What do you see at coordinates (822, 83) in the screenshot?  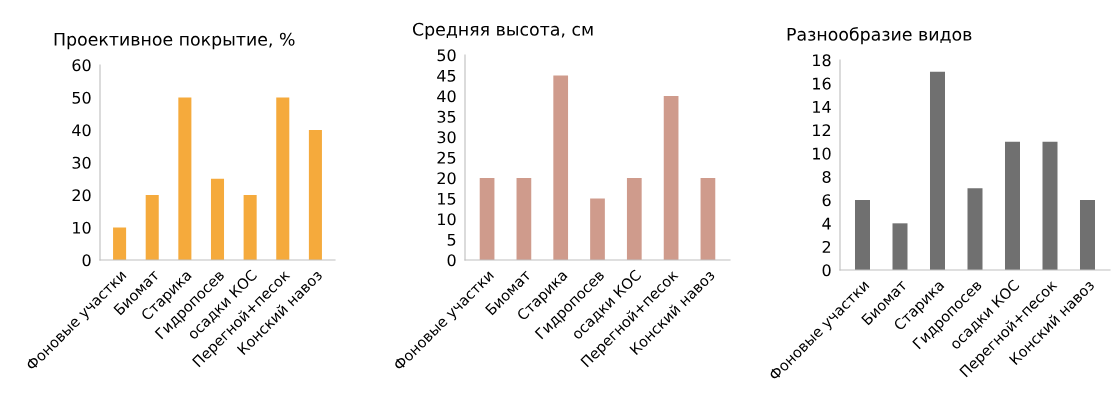 I see `y-tick-label: 16` at bounding box center [822, 83].